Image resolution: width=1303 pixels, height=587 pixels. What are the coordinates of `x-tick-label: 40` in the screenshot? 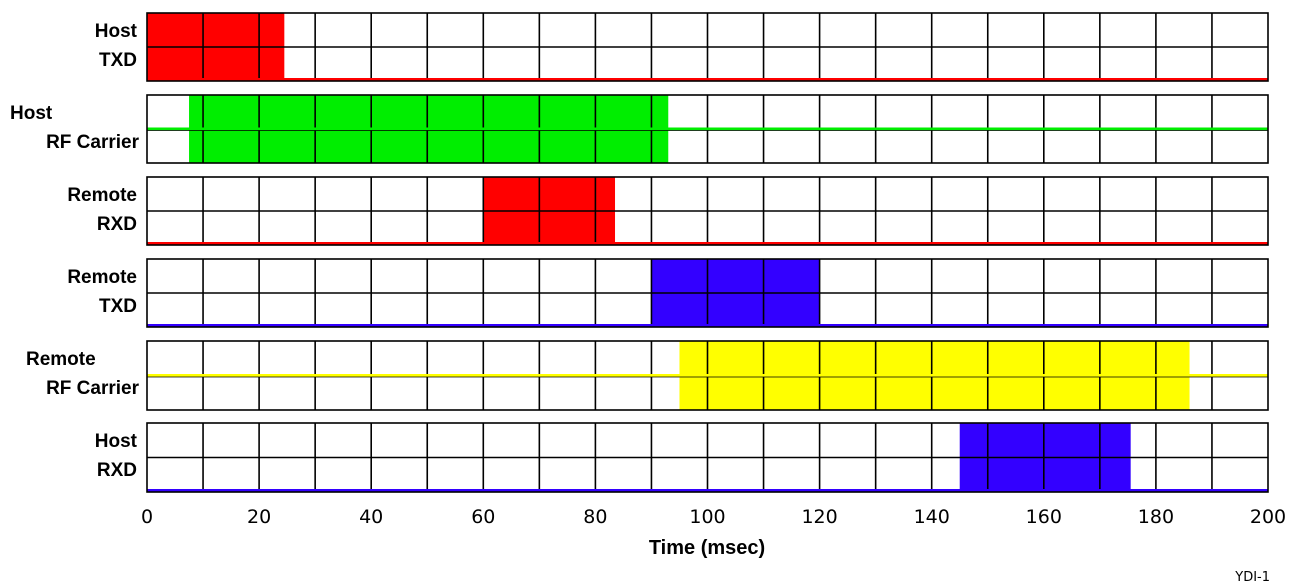 It's located at (371, 517).